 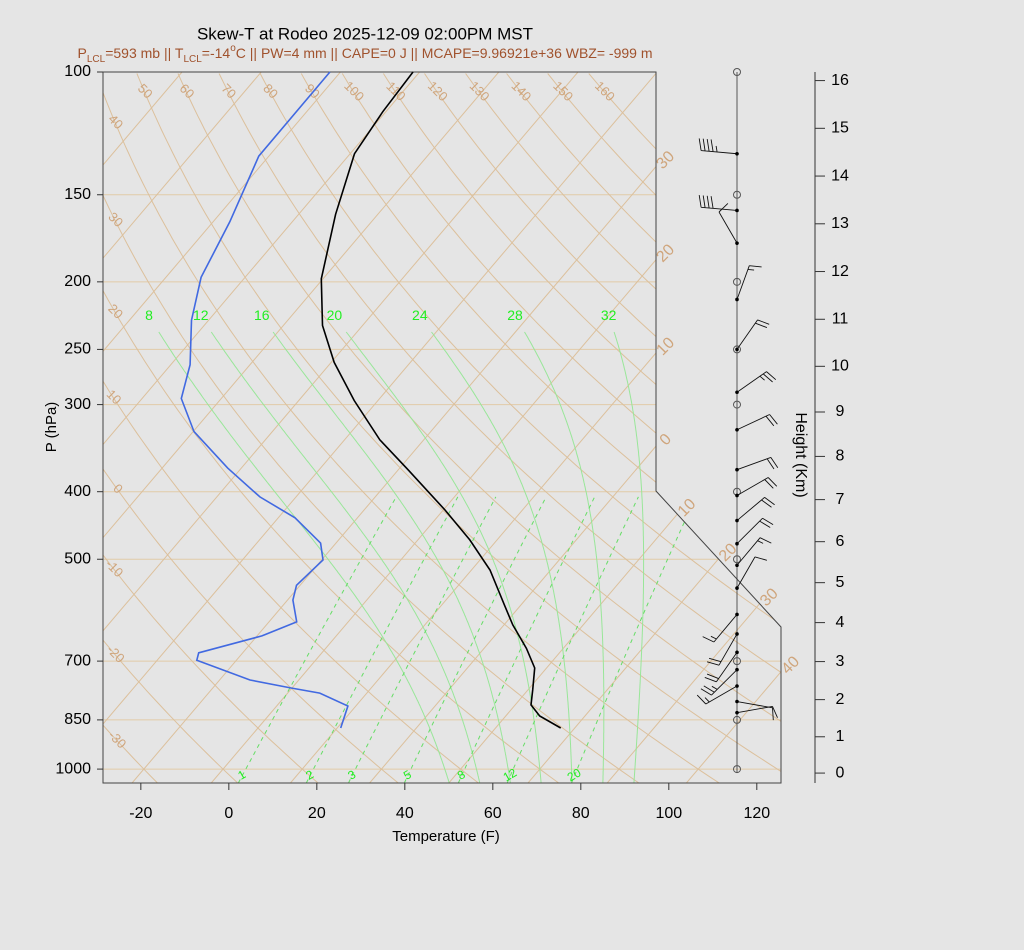 I want to click on dry-adiabat-label: 60, so click(x=187, y=91).